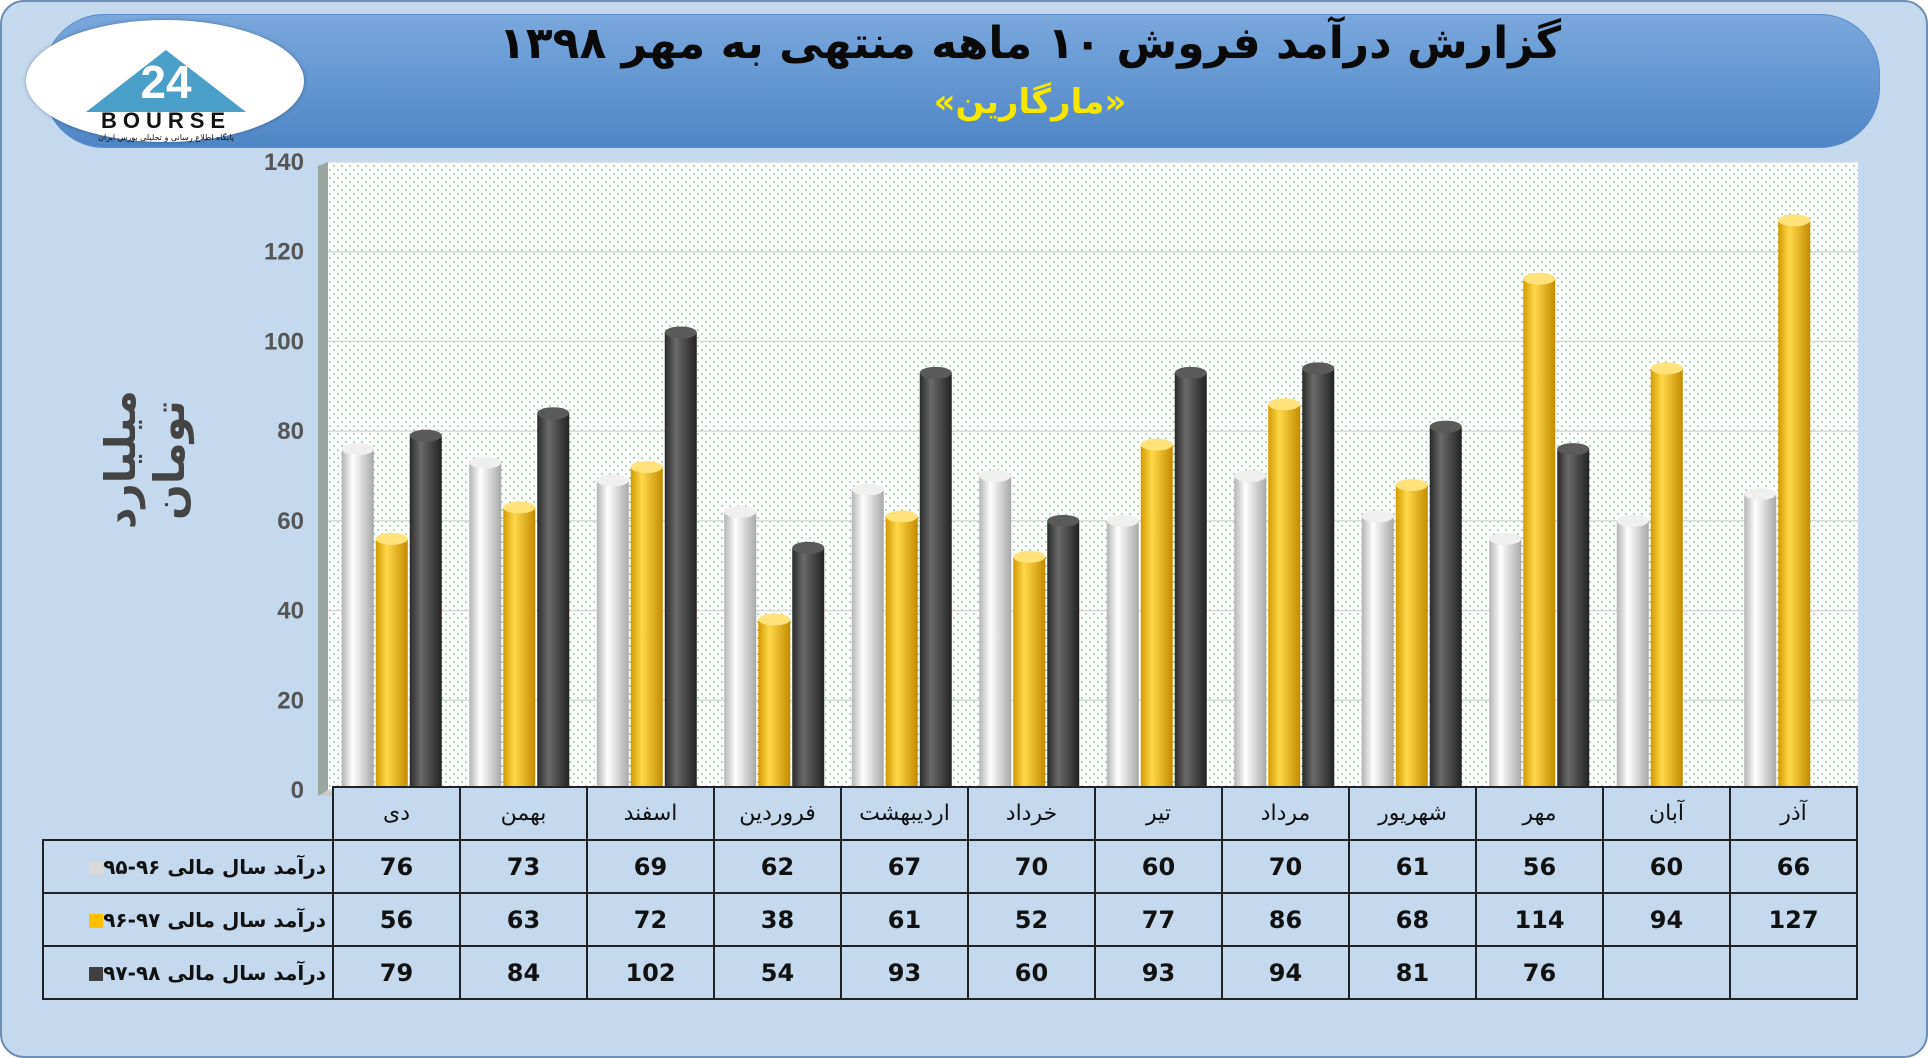  What do you see at coordinates (1158, 813) in the screenshot?
I see `x-tick-label: تیر` at bounding box center [1158, 813].